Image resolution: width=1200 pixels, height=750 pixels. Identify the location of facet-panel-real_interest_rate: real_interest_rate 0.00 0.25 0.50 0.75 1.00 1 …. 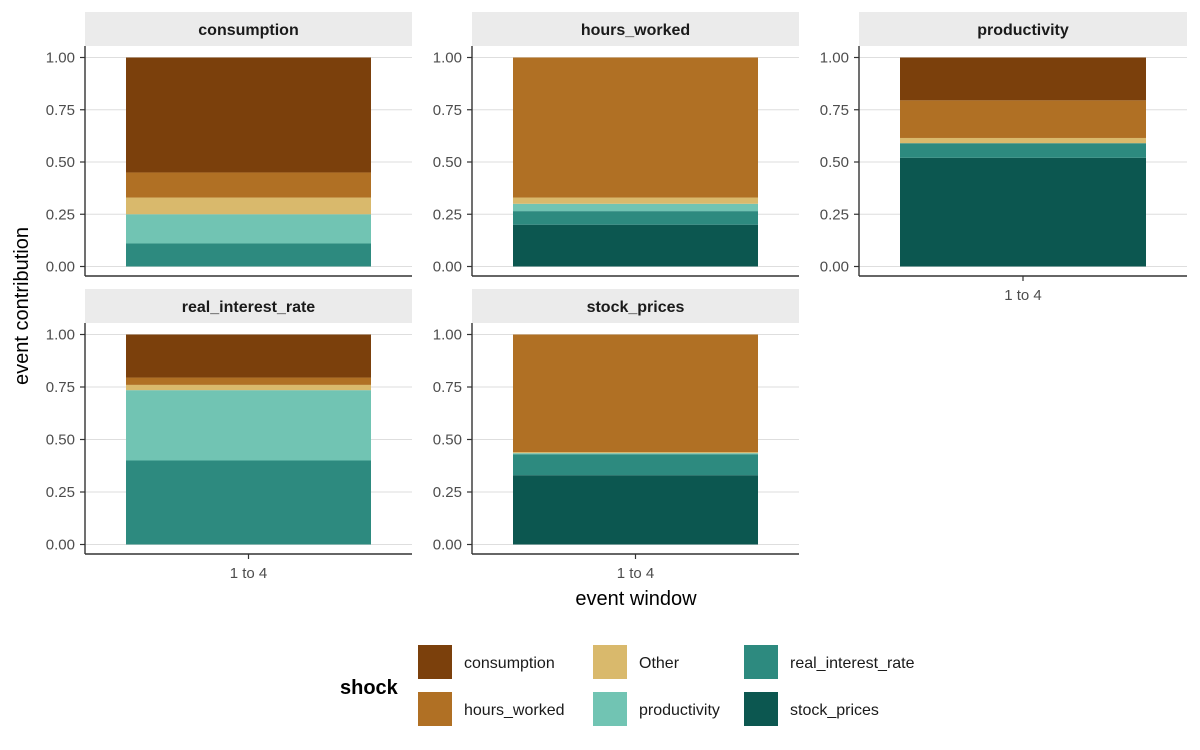
(229, 435).